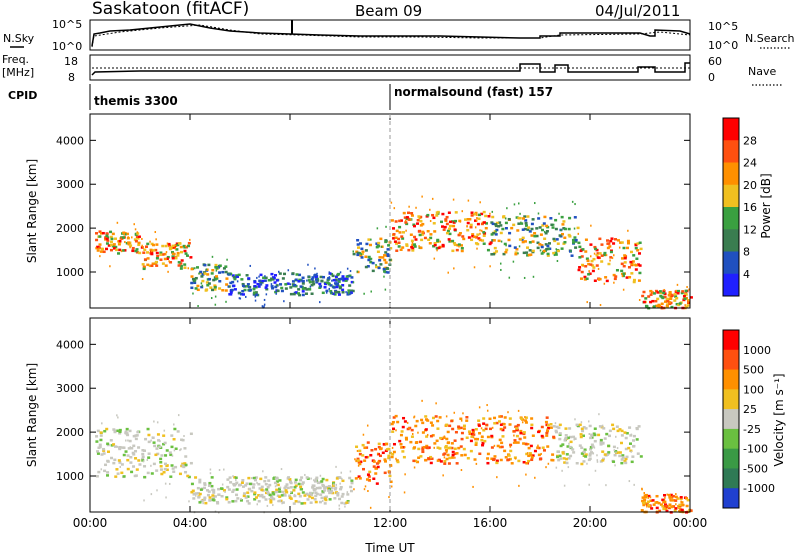 The image size is (800, 554). What do you see at coordinates (731, 360) in the screenshot?
I see `velocity-colorbar-segment` at bounding box center [731, 360].